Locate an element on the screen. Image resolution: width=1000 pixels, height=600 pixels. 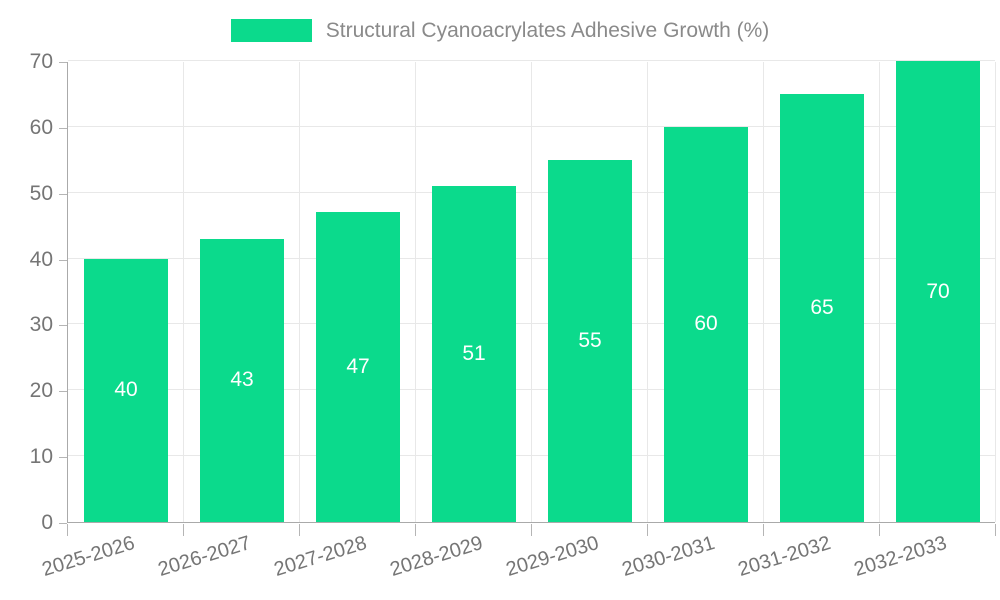
bar-value-label: 40 is located at coordinates (126, 390).